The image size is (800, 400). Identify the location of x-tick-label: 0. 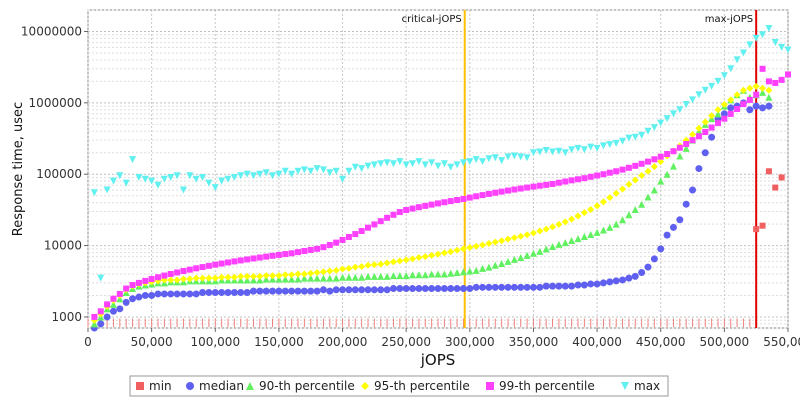
(88, 342).